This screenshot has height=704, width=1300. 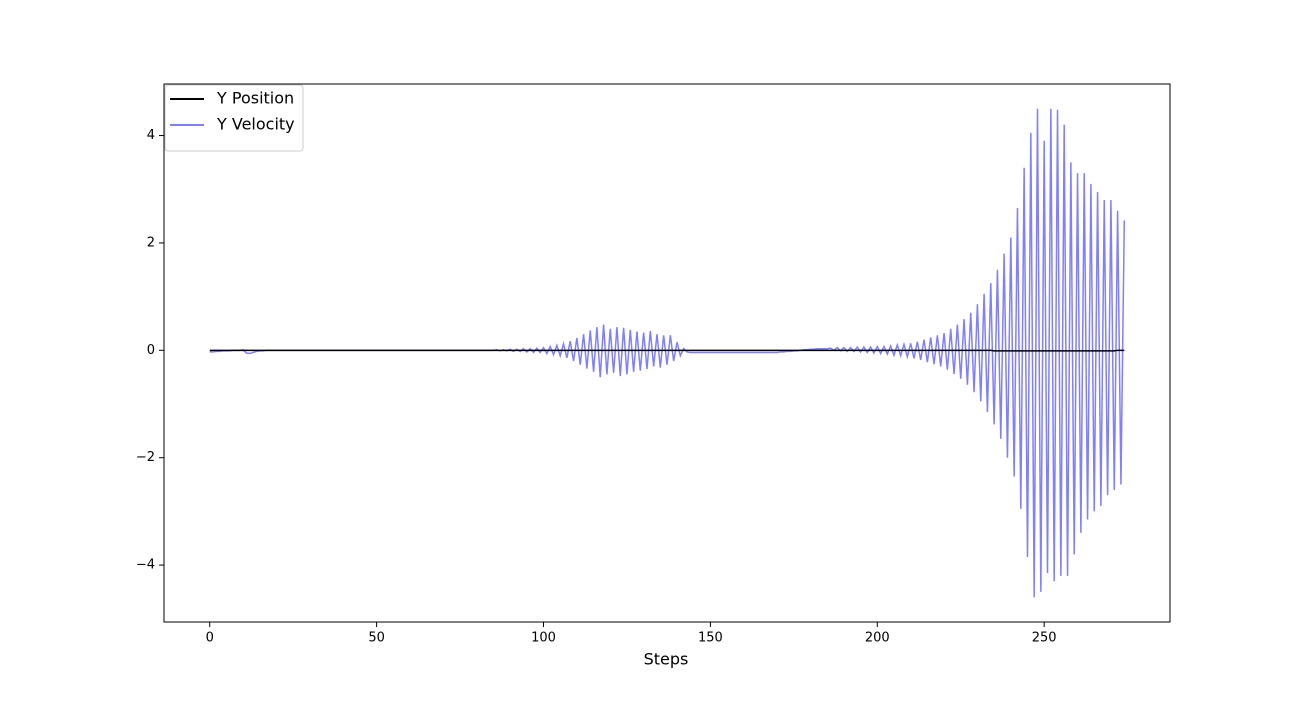 I want to click on x-tick-label: 150, so click(x=710, y=638).